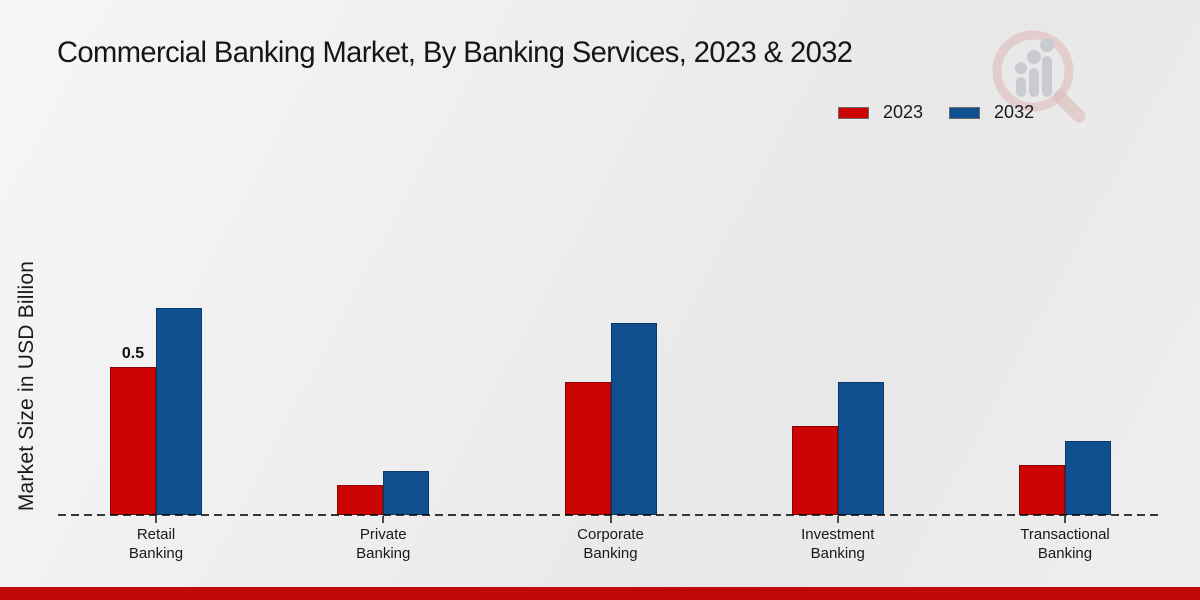 This screenshot has width=1200, height=600. What do you see at coordinates (1014, 112) in the screenshot?
I see `legend-label-2032: 2032` at bounding box center [1014, 112].